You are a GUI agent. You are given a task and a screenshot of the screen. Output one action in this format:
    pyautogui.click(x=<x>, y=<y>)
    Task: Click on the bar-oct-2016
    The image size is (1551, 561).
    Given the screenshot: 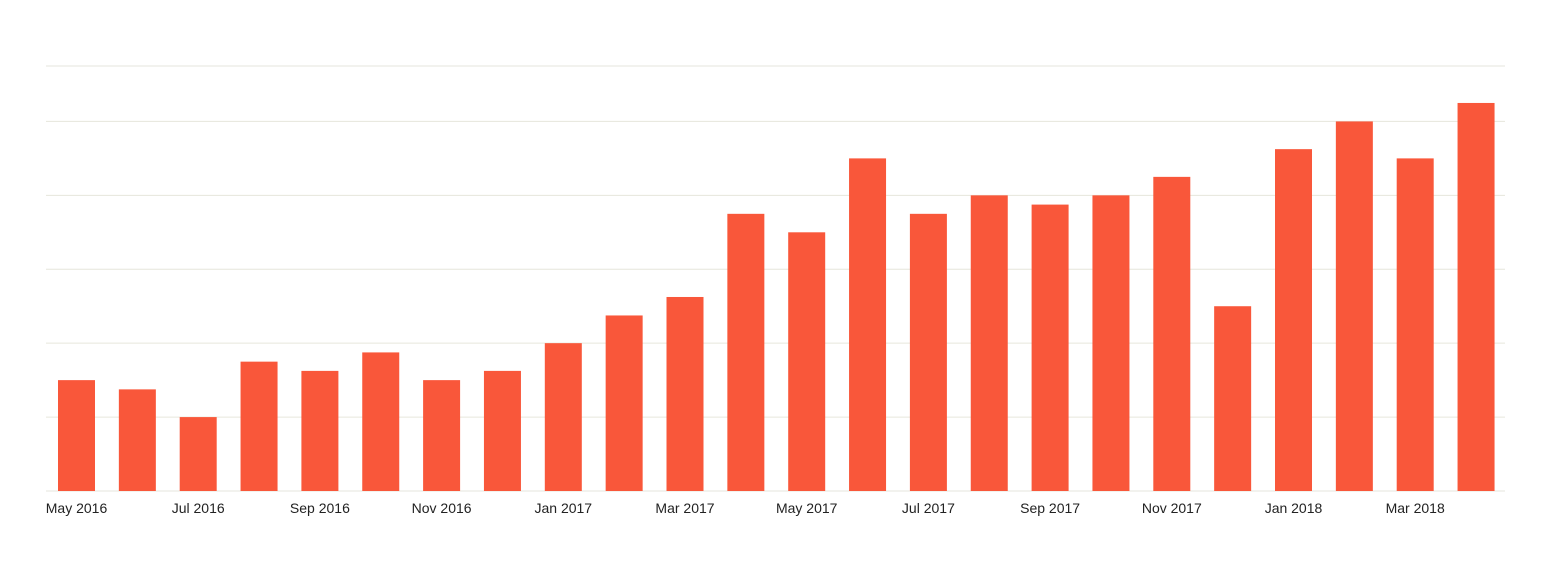 What is the action you would take?
    pyautogui.click(x=381, y=421)
    